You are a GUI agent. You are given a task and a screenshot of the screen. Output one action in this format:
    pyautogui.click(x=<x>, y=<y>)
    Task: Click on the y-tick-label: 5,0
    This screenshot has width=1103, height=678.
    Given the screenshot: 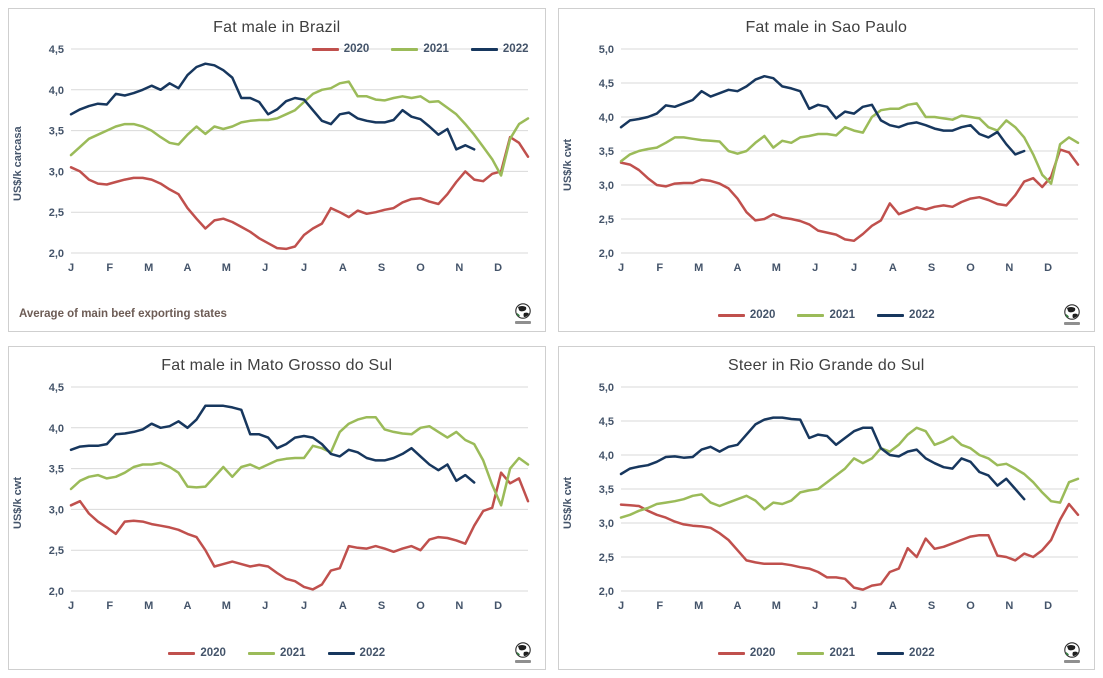 What is the action you would take?
    pyautogui.click(x=605, y=50)
    